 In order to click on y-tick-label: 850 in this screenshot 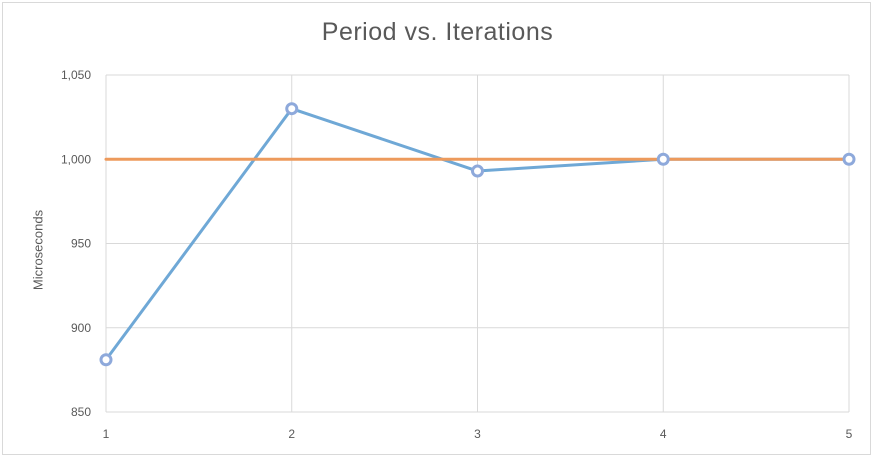, I will do `click(81, 412)`.